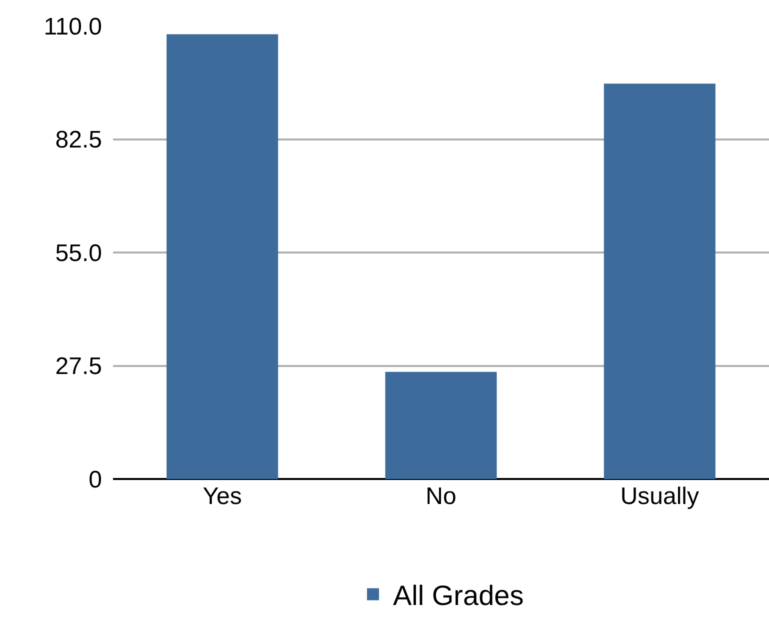  Describe the element at coordinates (441, 496) in the screenshot. I see `x-tick-label: No` at that location.